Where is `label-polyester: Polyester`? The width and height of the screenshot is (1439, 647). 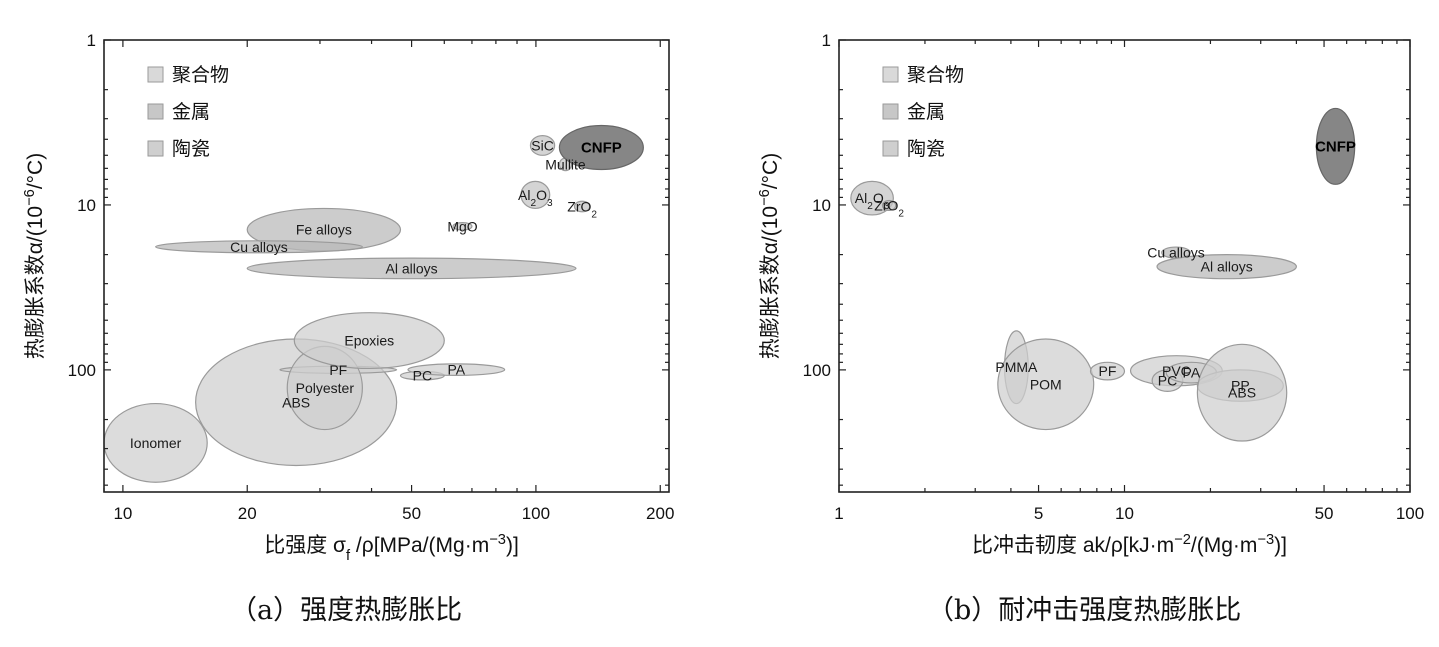
label-polyester: Polyester is located at coordinates (325, 388).